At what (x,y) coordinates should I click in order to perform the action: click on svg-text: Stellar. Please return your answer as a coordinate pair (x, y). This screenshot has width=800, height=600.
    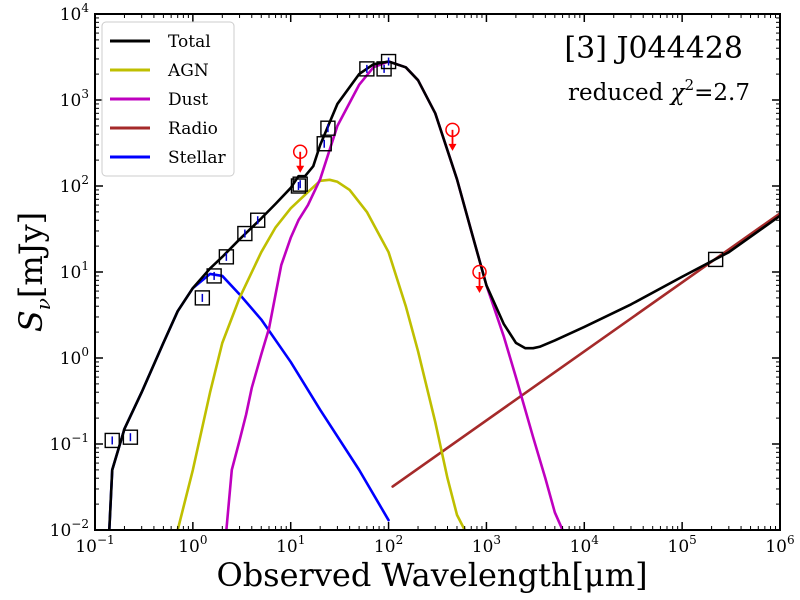
    Looking at the image, I should click on (197, 158).